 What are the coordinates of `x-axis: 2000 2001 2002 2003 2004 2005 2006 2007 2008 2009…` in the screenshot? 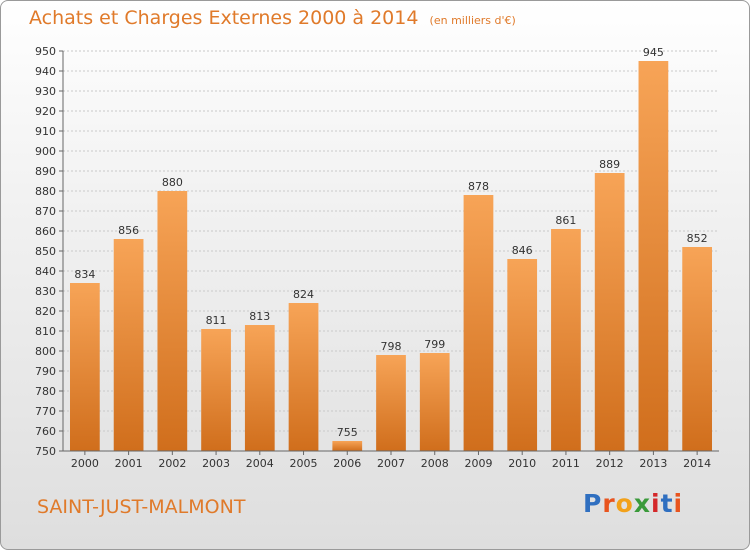 It's located at (391, 460).